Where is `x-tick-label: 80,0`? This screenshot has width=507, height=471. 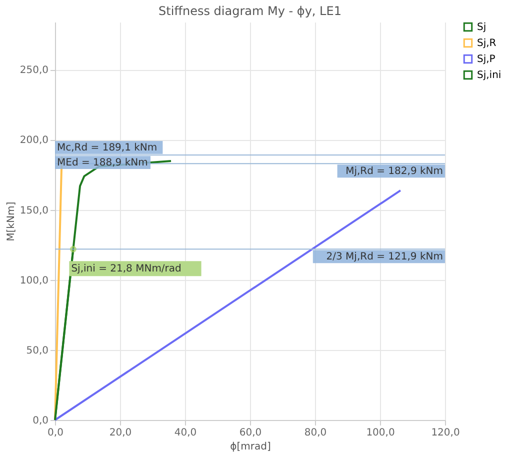
x-tick-label: 80,0 is located at coordinates (315, 433).